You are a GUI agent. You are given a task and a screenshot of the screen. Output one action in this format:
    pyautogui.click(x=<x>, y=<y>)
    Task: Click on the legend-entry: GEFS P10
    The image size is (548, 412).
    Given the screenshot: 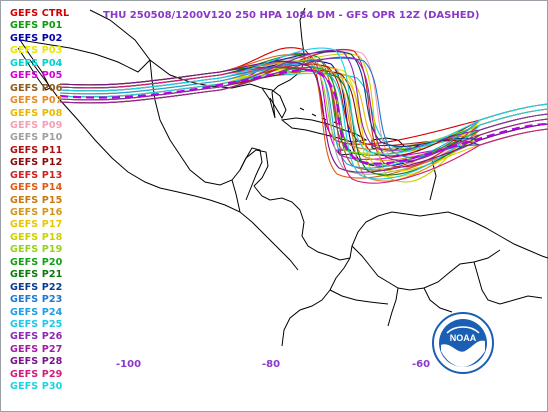 What is the action you would take?
    pyautogui.click(x=36, y=138)
    